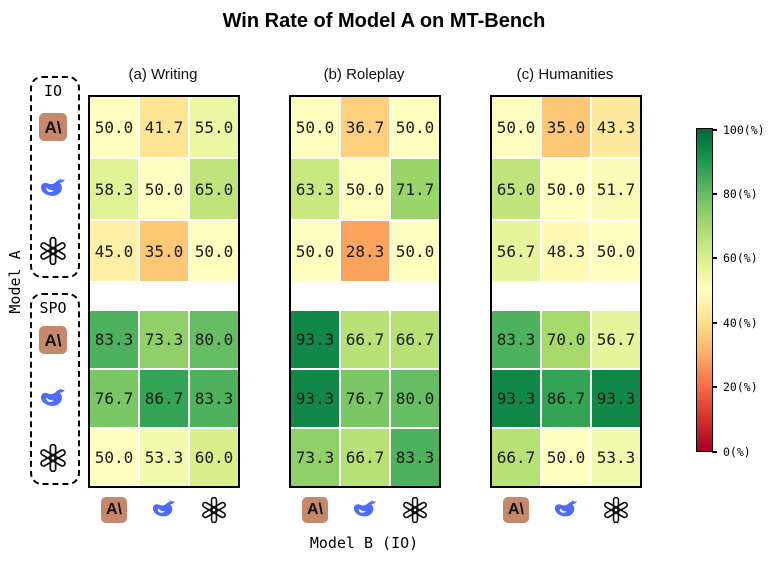  What do you see at coordinates (163, 74) in the screenshot?
I see `panel-title-writing: (a) Writing` at bounding box center [163, 74].